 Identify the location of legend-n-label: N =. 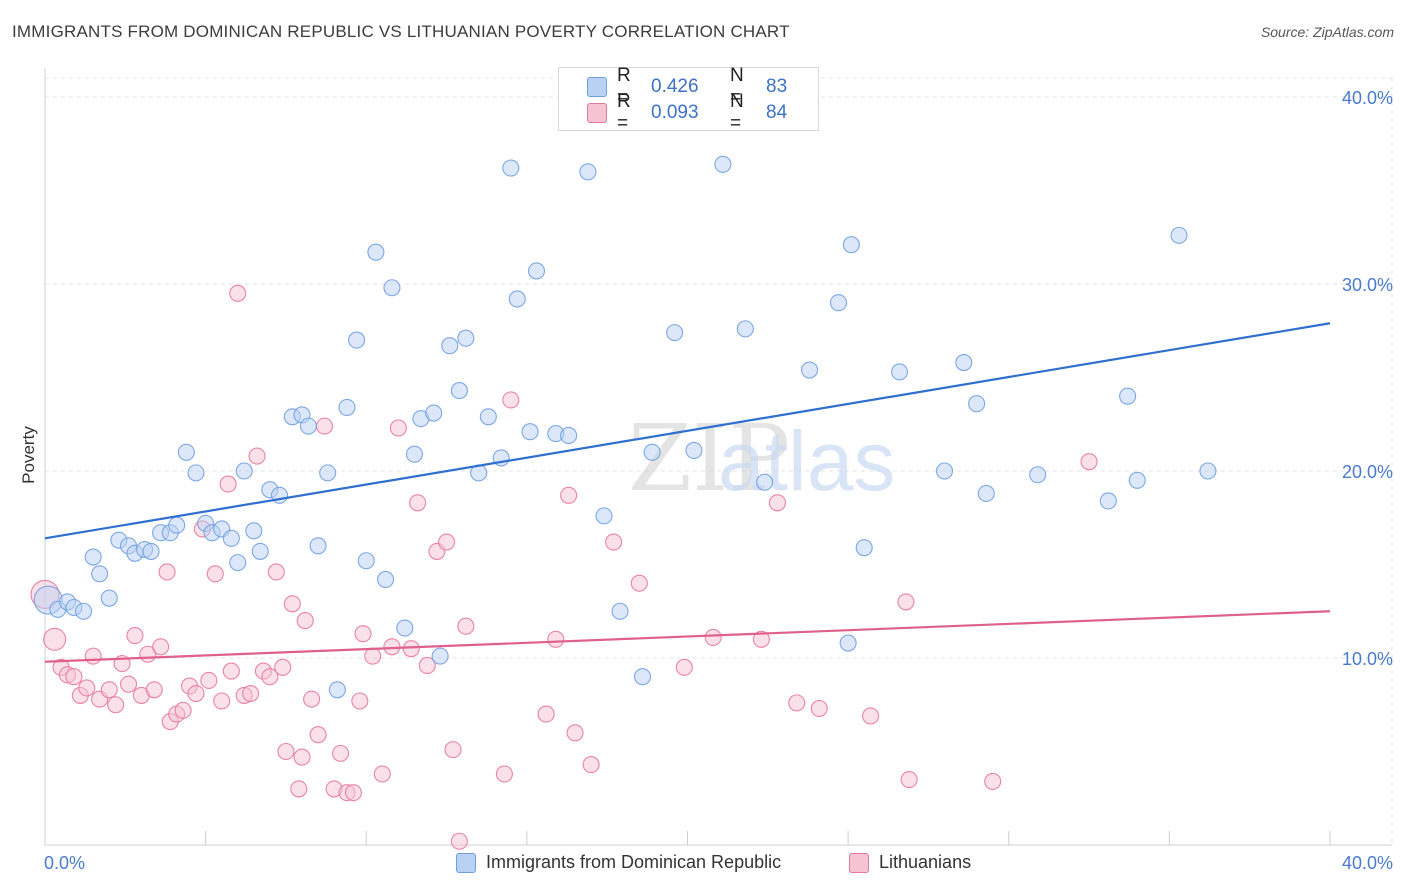
(737, 112).